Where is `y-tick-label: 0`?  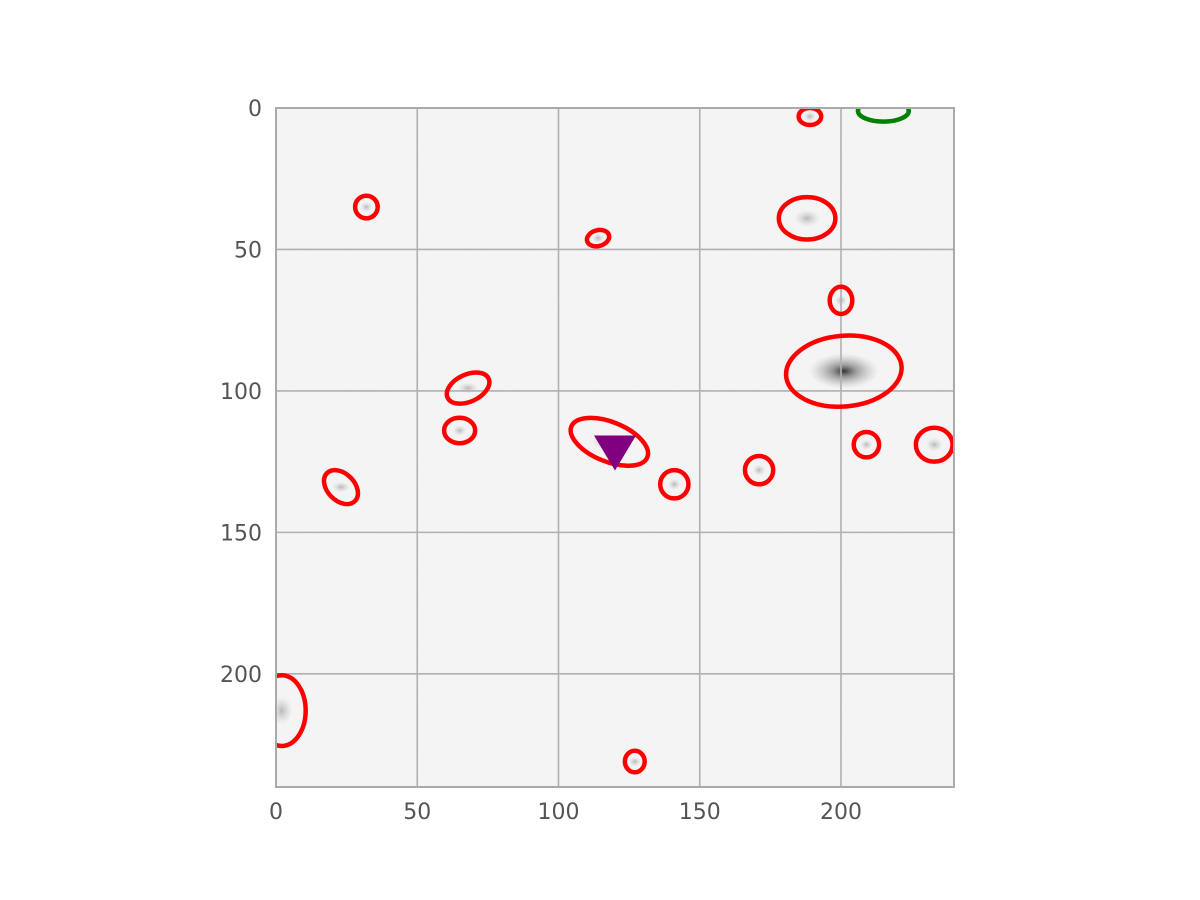 y-tick-label: 0 is located at coordinates (255, 109).